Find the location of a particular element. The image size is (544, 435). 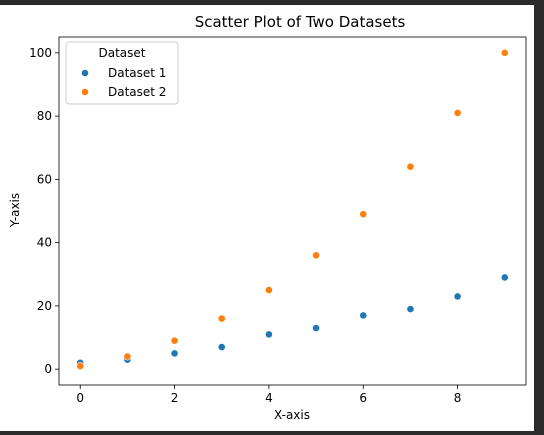

y-axis-label: Y-axis is located at coordinates (15, 210).